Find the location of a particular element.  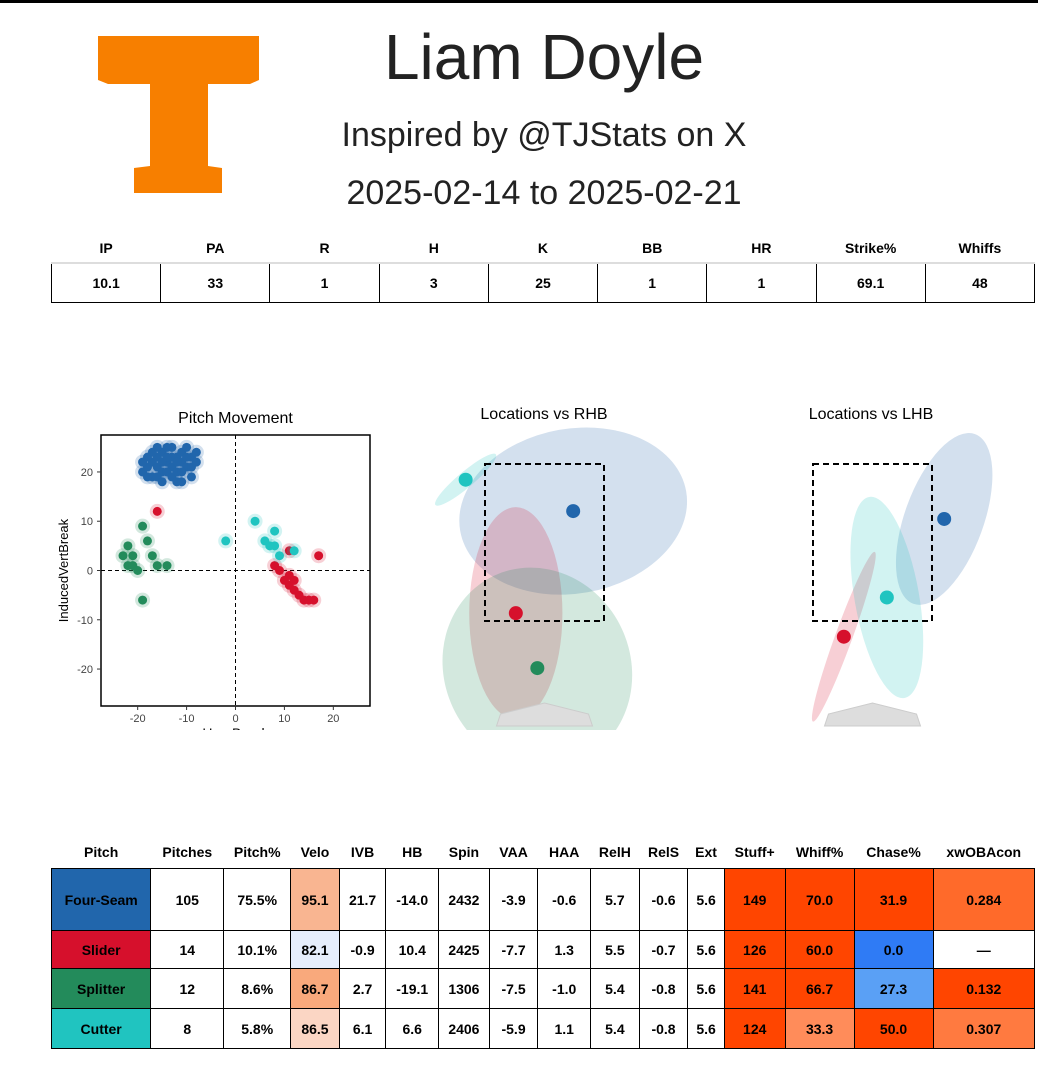

pitch-cell: 50.0 is located at coordinates (893, 1028).